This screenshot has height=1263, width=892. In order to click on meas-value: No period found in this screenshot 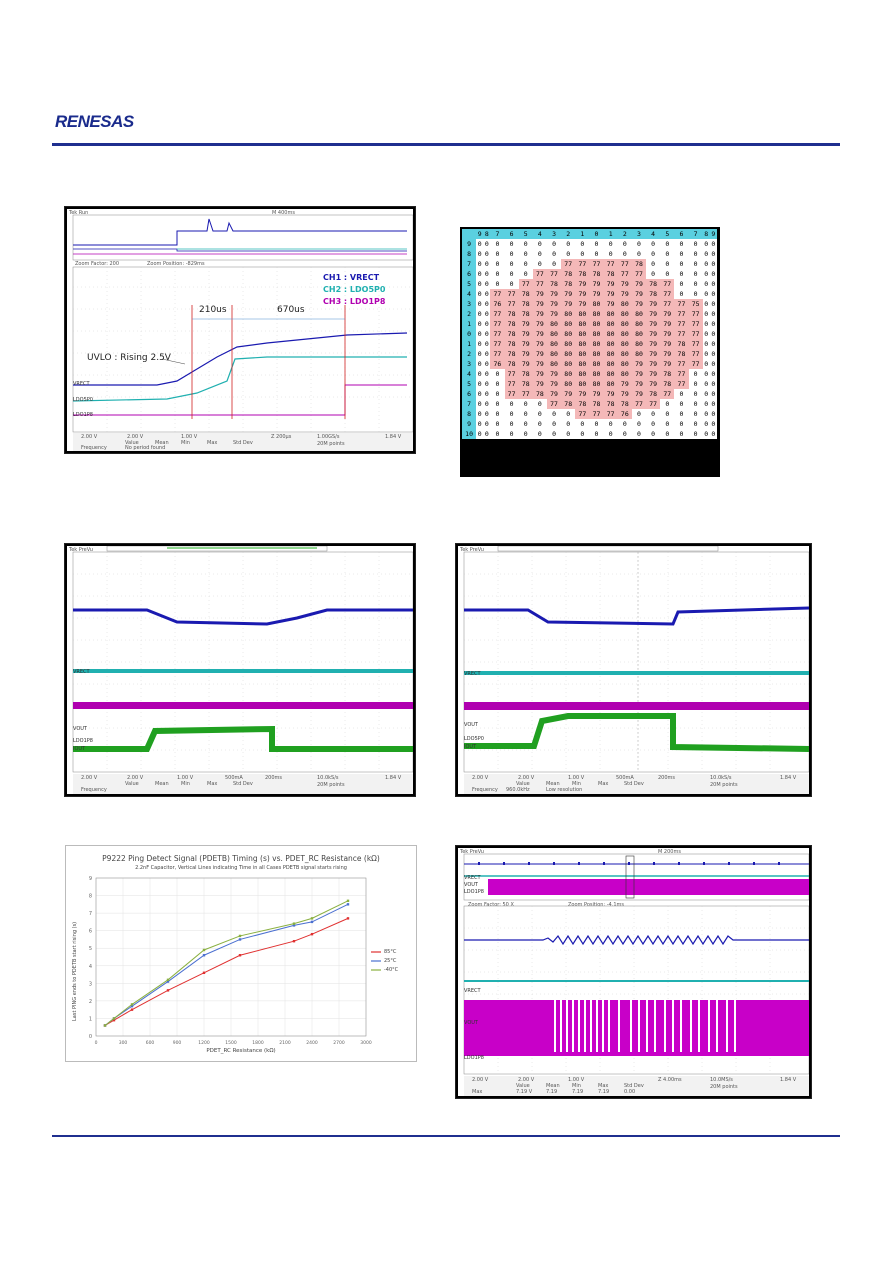, I will do `click(145, 448)`.